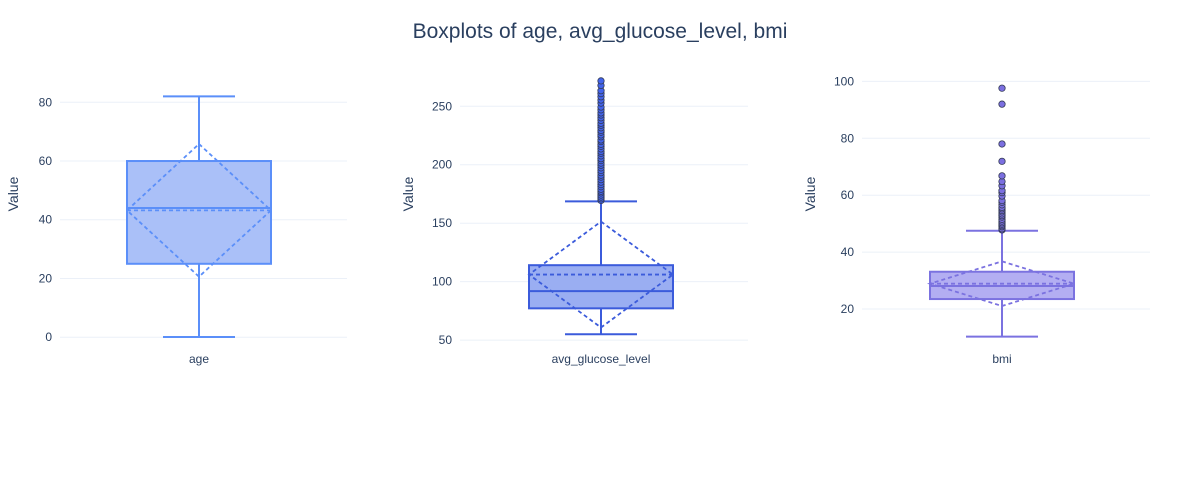 The image size is (1200, 500). I want to click on y-tick-label: 50, so click(446, 340).